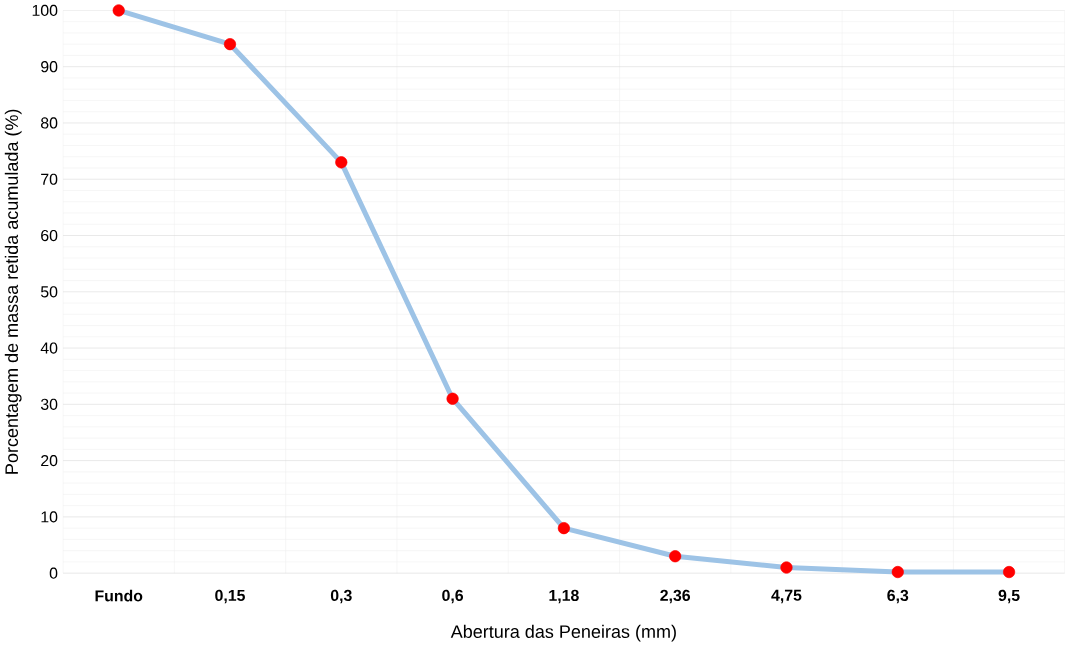 Image resolution: width=1065 pixels, height=646 pixels. Describe the element at coordinates (564, 596) in the screenshot. I see `x-tick-label: 1,18` at that location.